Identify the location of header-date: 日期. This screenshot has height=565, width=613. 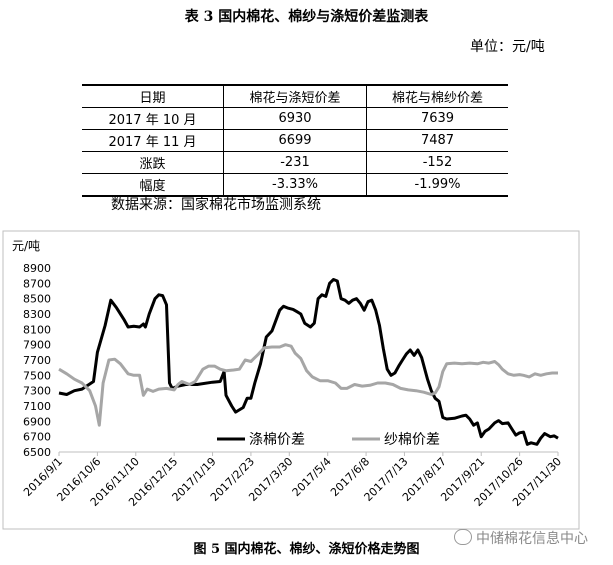
(153, 96).